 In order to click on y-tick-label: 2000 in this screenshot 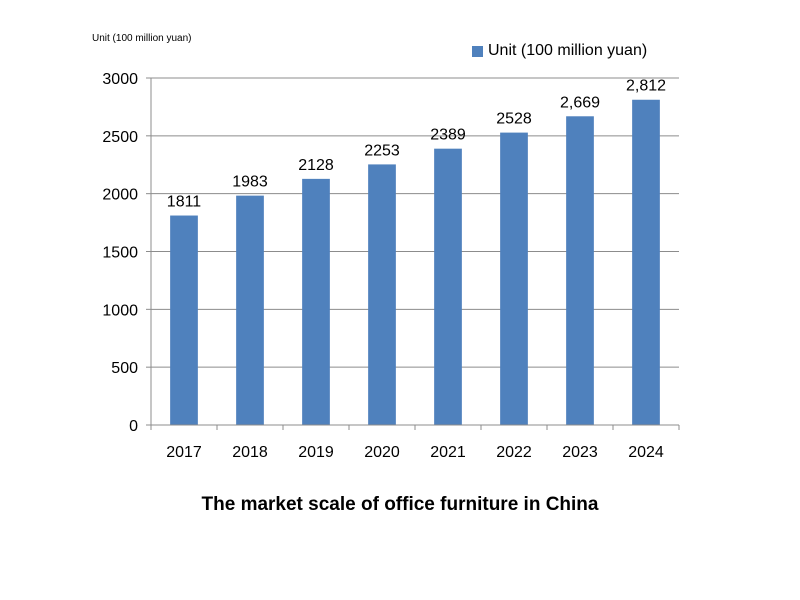, I will do `click(120, 195)`.